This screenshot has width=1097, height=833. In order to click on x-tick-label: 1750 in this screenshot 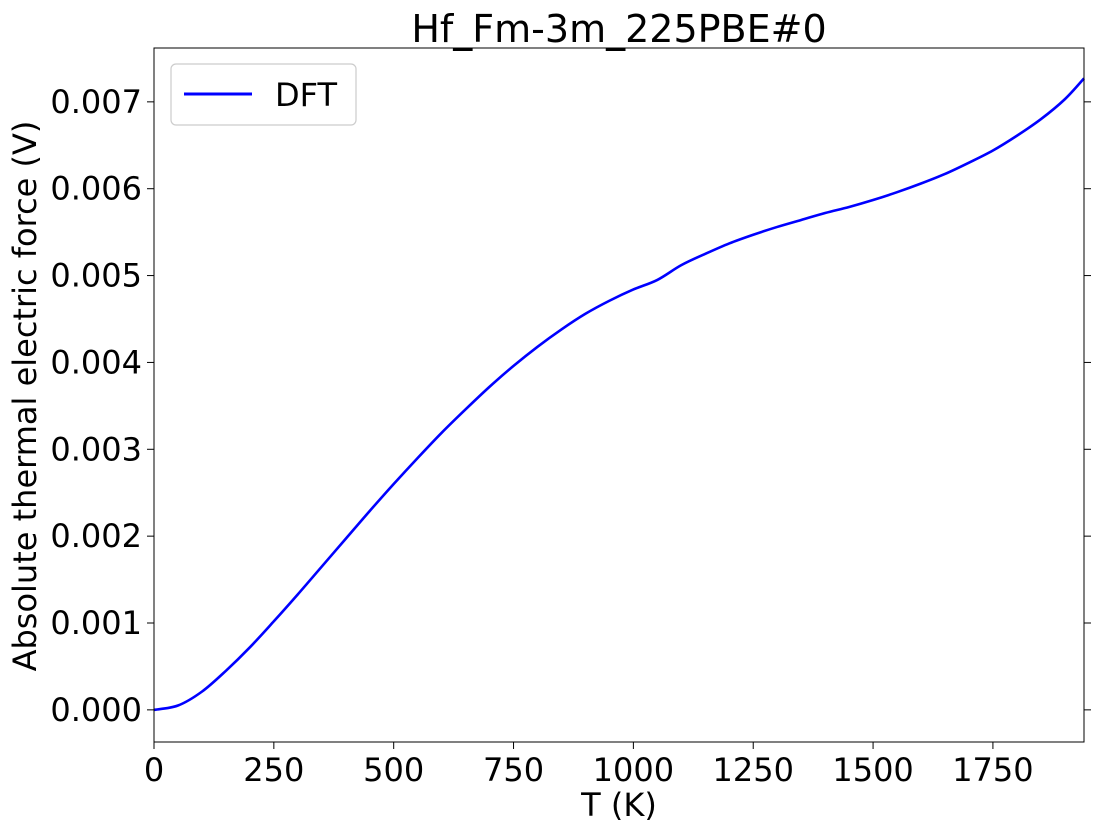, I will do `click(992, 770)`.